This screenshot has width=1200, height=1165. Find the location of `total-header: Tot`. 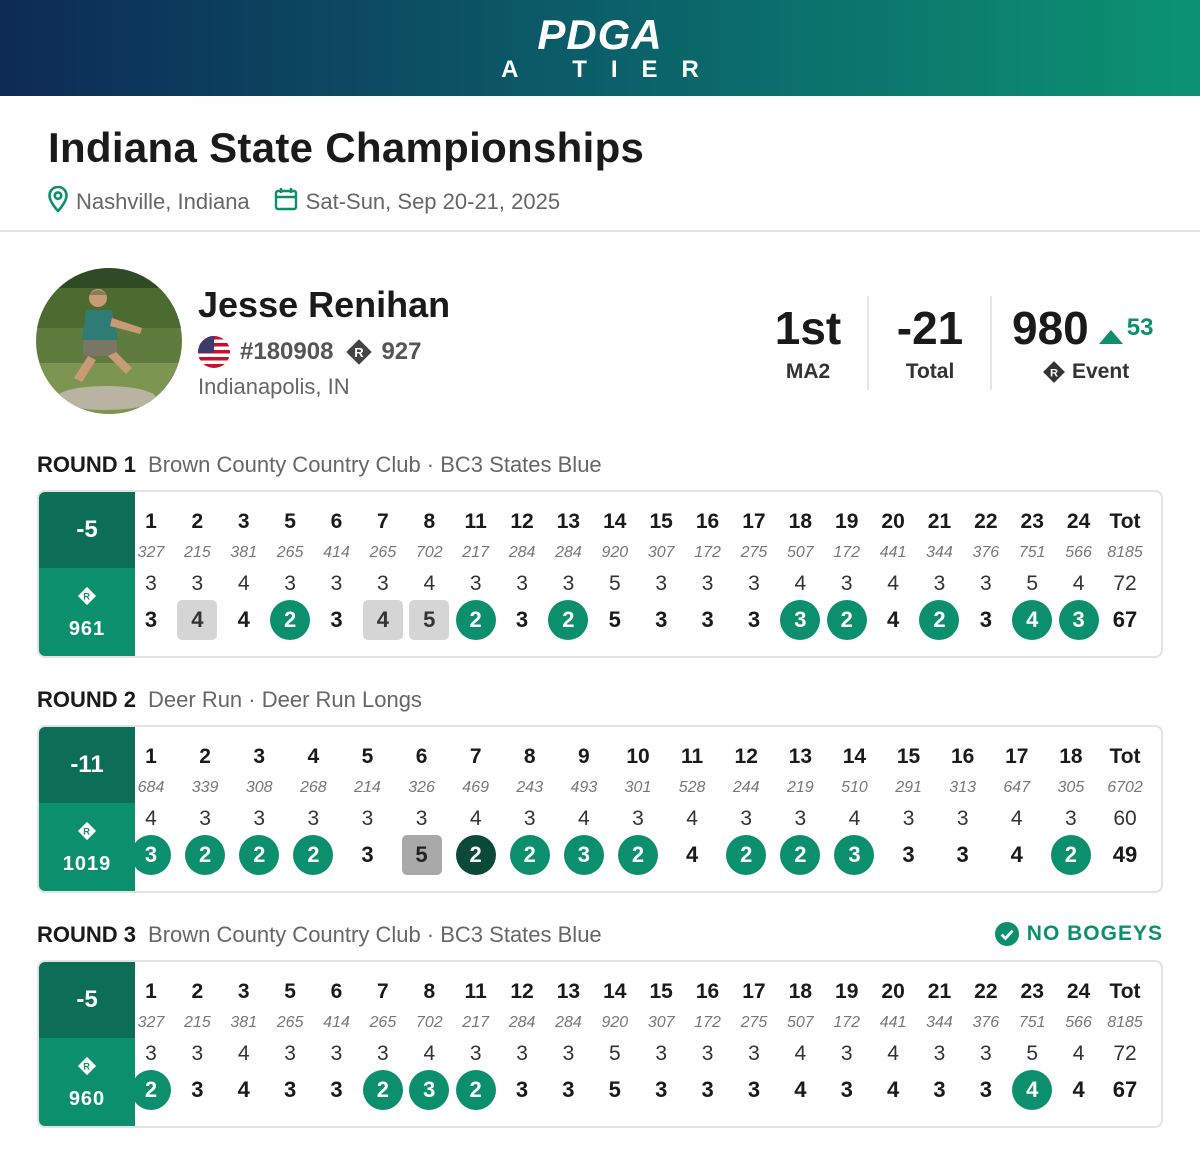

total-header: Tot is located at coordinates (1125, 521).